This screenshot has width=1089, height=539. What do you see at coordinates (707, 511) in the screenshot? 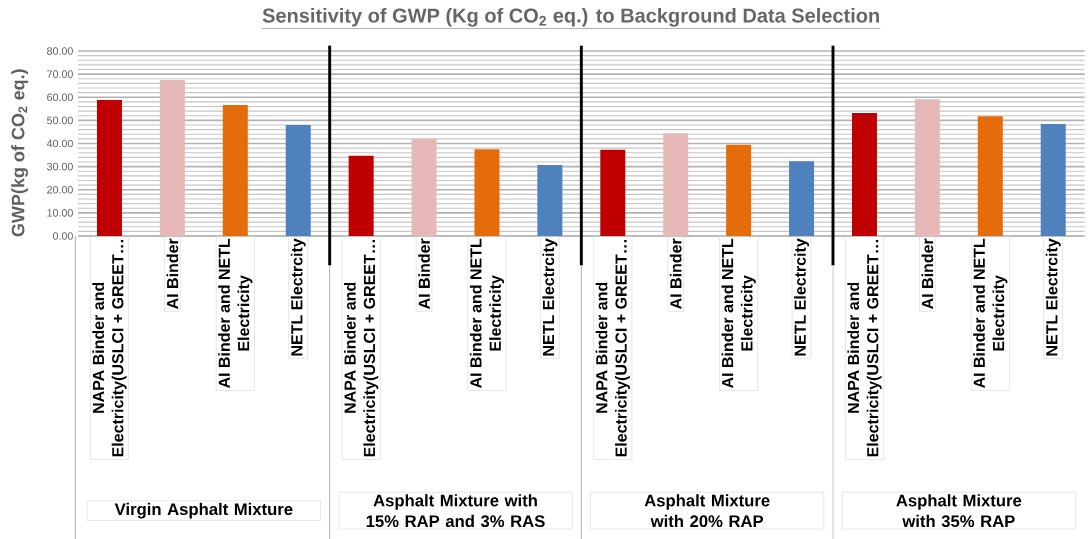
I see `text: Asphalt Mixture with 20% RAP` at bounding box center [707, 511].